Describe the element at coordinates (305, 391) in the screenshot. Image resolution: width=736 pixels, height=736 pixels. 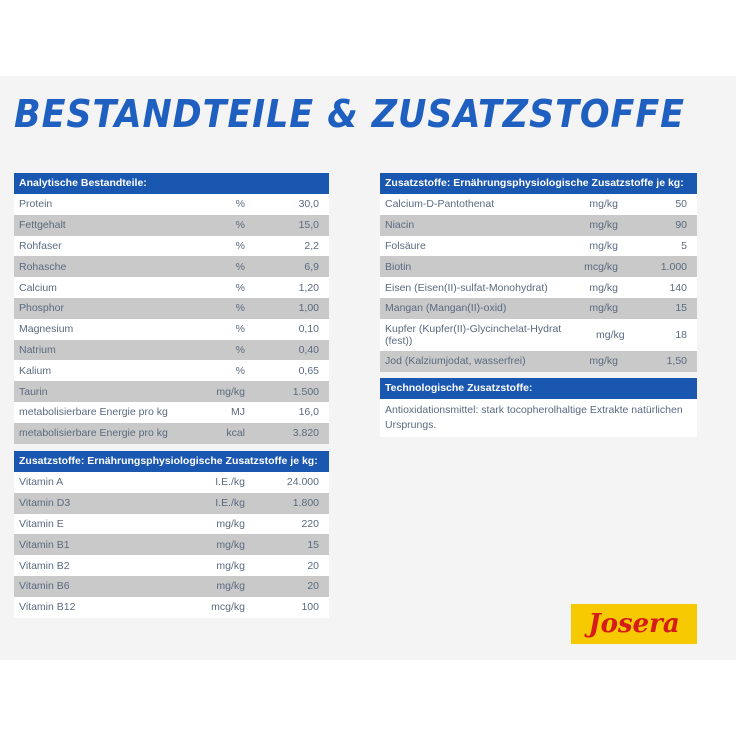
I see `row-value: 1.500` at that location.